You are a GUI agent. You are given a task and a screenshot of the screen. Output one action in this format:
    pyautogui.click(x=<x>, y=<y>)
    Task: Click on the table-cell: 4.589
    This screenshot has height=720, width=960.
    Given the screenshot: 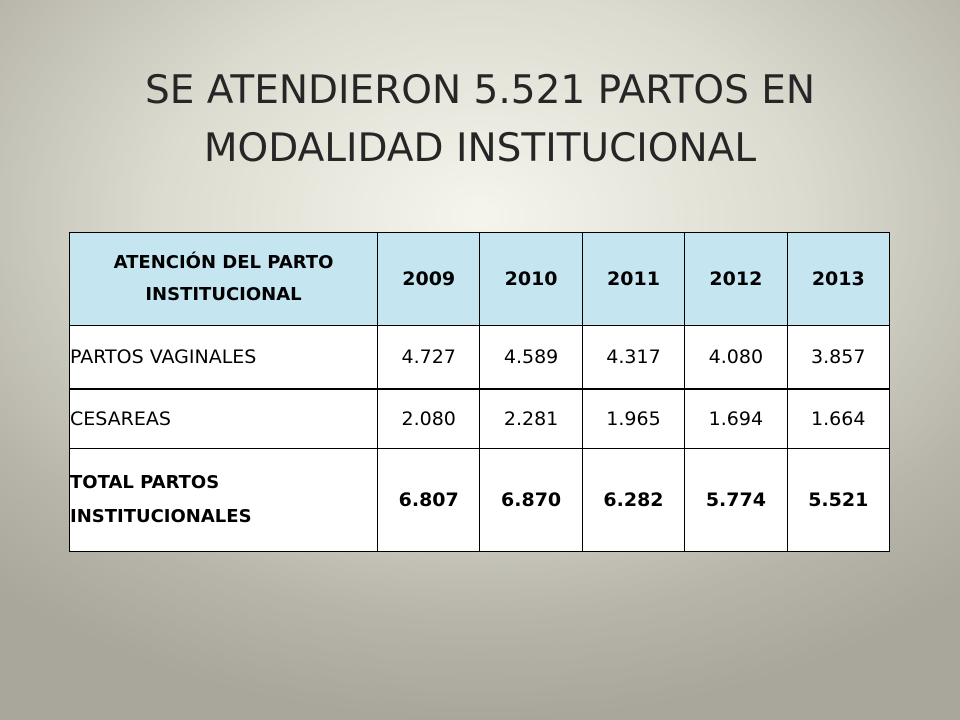 What is the action you would take?
    pyautogui.click(x=531, y=357)
    